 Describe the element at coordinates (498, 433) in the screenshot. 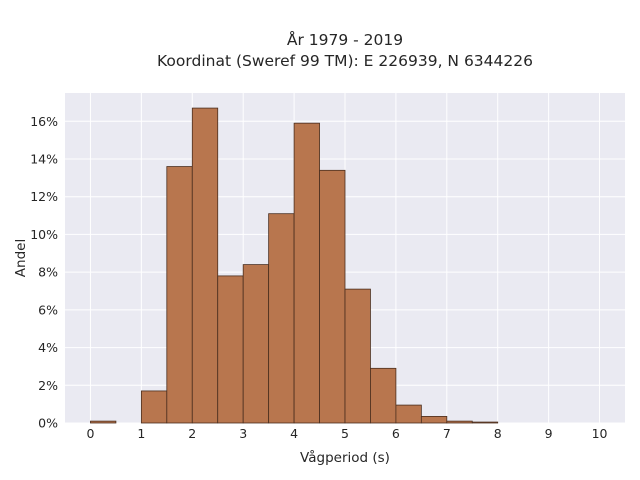

I see `x-tick-label: 8` at that location.